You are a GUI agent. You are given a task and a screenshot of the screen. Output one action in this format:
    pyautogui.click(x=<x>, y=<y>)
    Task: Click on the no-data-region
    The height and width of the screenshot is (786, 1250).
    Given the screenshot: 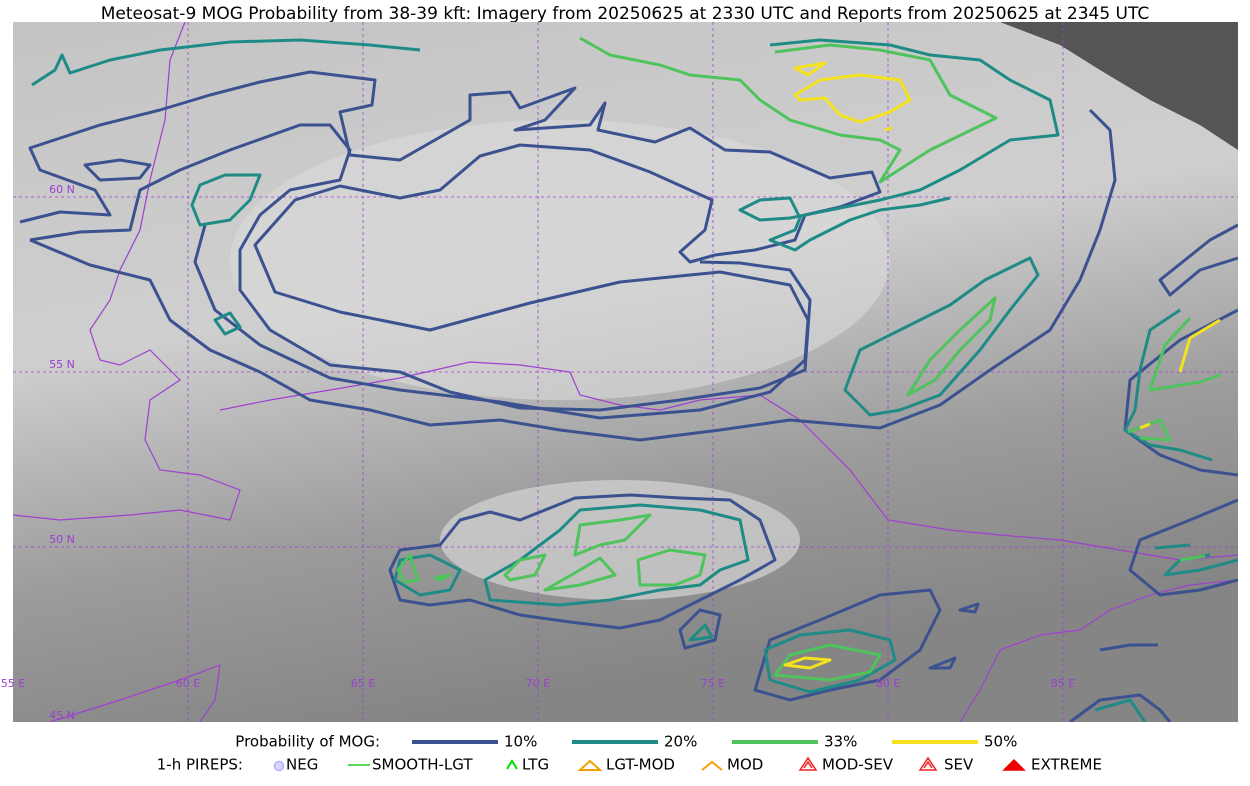 What is the action you would take?
    pyautogui.click(x=1119, y=86)
    